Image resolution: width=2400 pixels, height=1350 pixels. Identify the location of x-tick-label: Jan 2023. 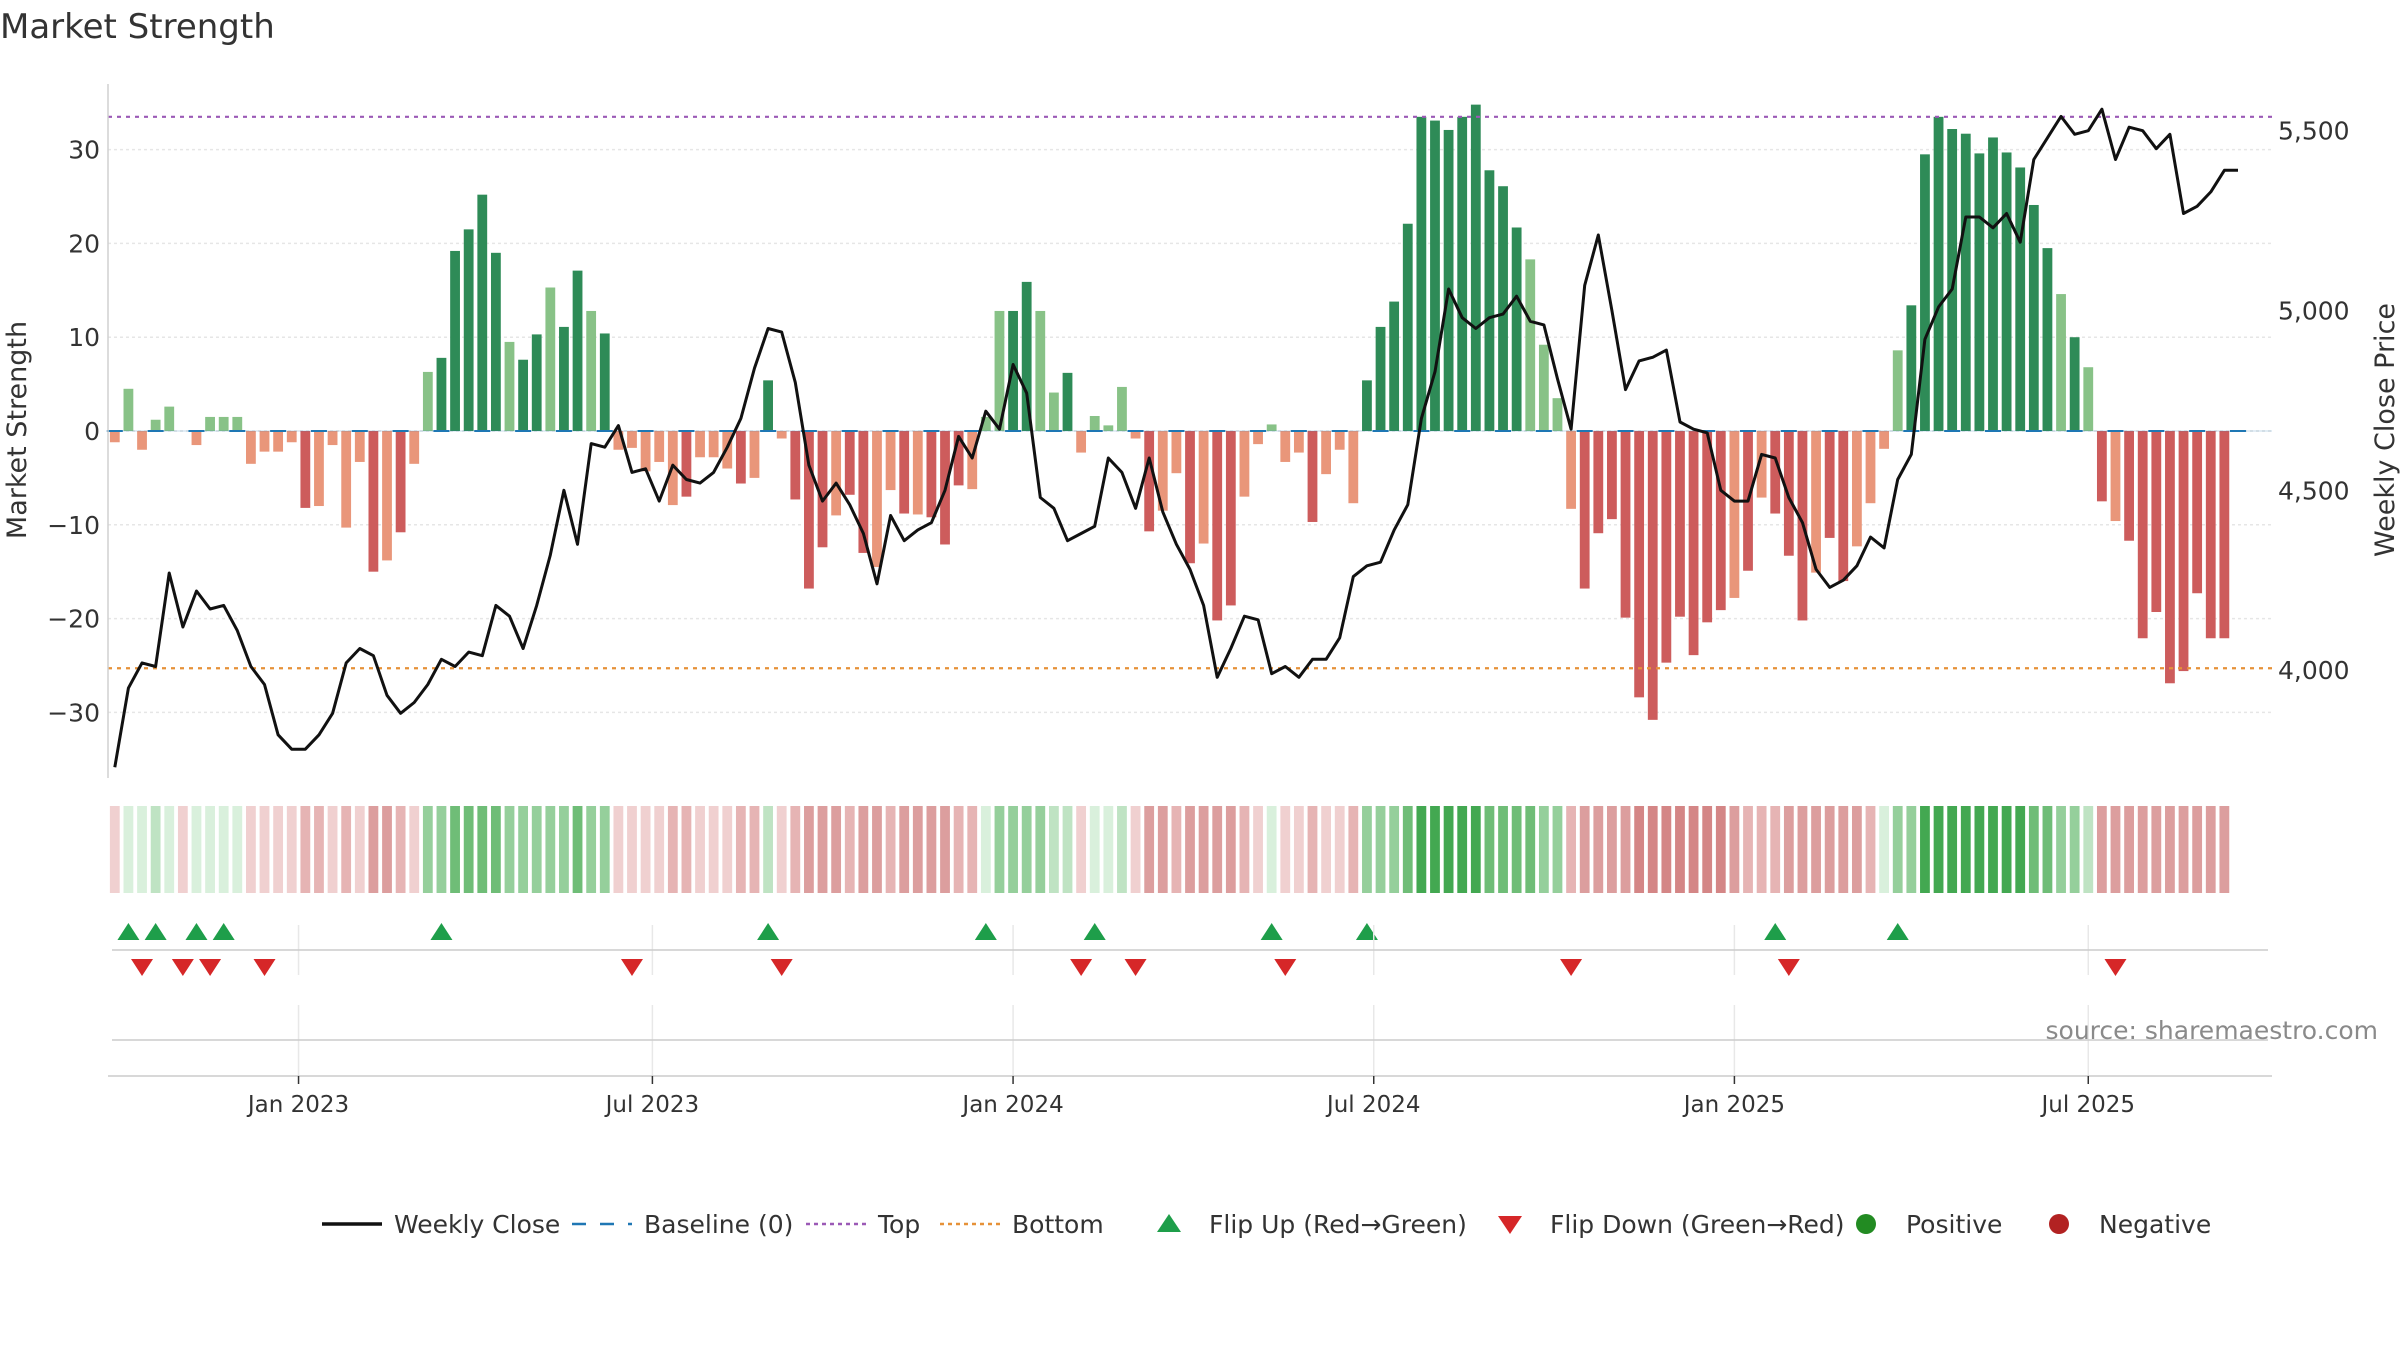
(297, 1105).